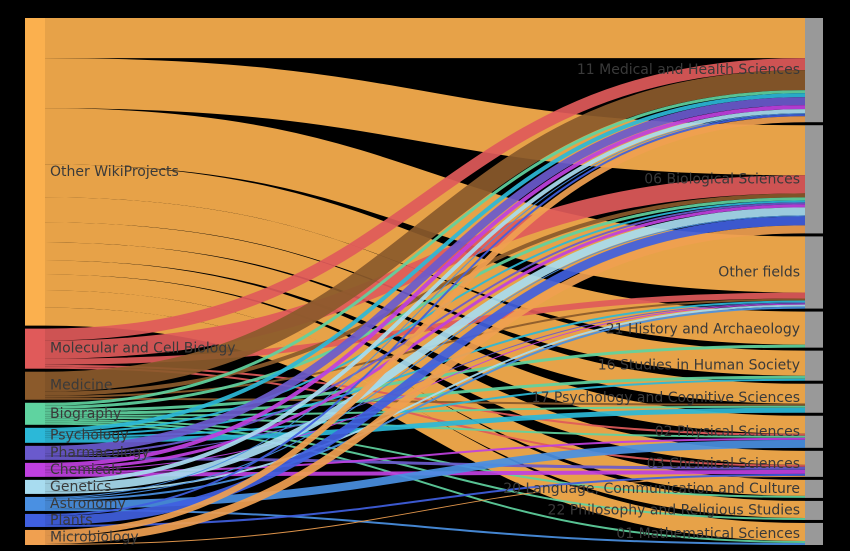  Describe the element at coordinates (708, 534) in the screenshot. I see `target-label: 01 Mathematical Sciences` at that location.